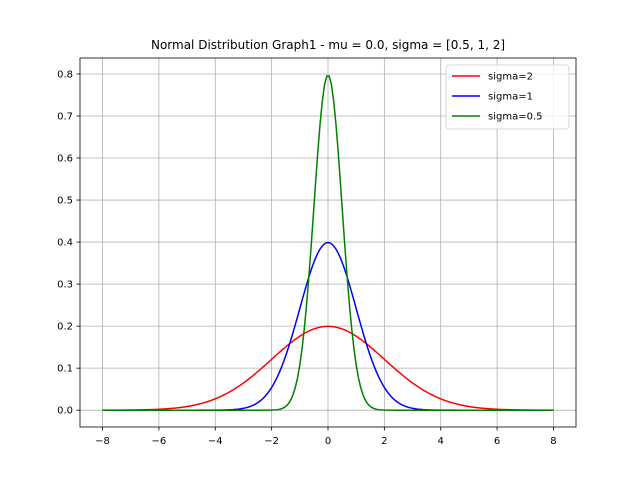 This screenshot has height=480, width=640. What do you see at coordinates (65, 369) in the screenshot?
I see `y-tick-label: 0.1` at bounding box center [65, 369].